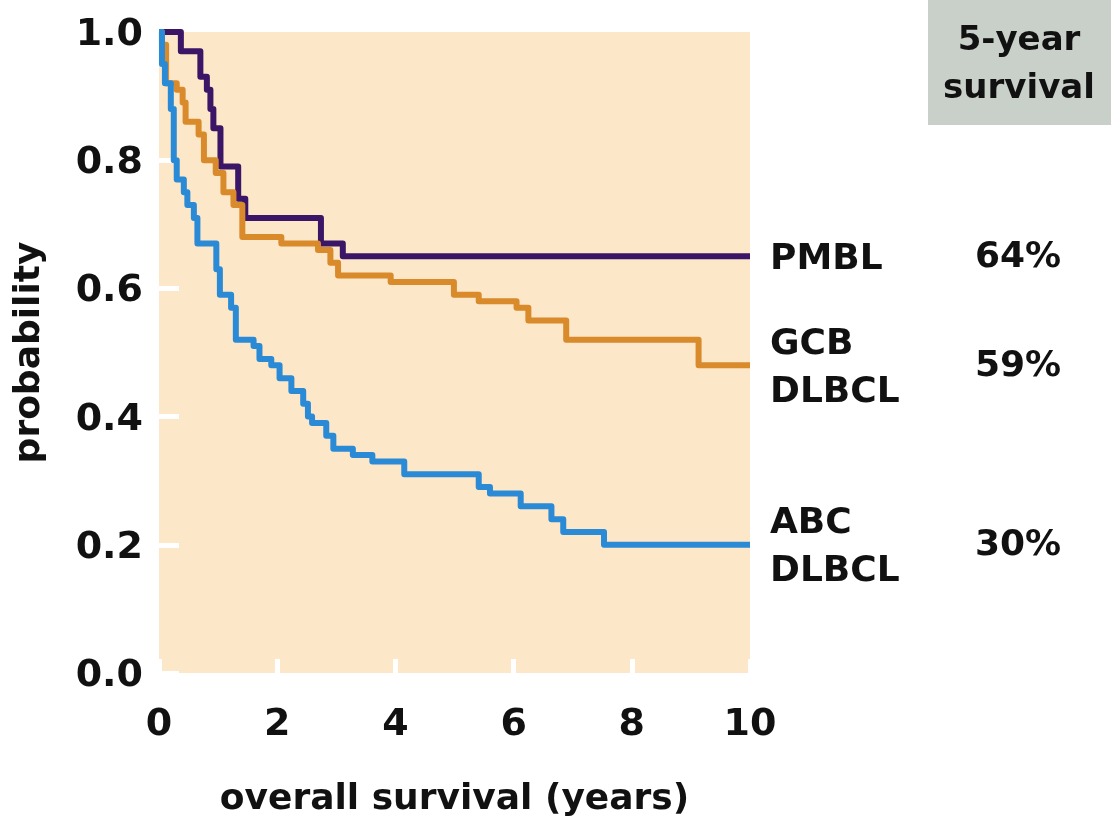  I want to click on x-axis-title: overall survival (years), so click(454, 796).